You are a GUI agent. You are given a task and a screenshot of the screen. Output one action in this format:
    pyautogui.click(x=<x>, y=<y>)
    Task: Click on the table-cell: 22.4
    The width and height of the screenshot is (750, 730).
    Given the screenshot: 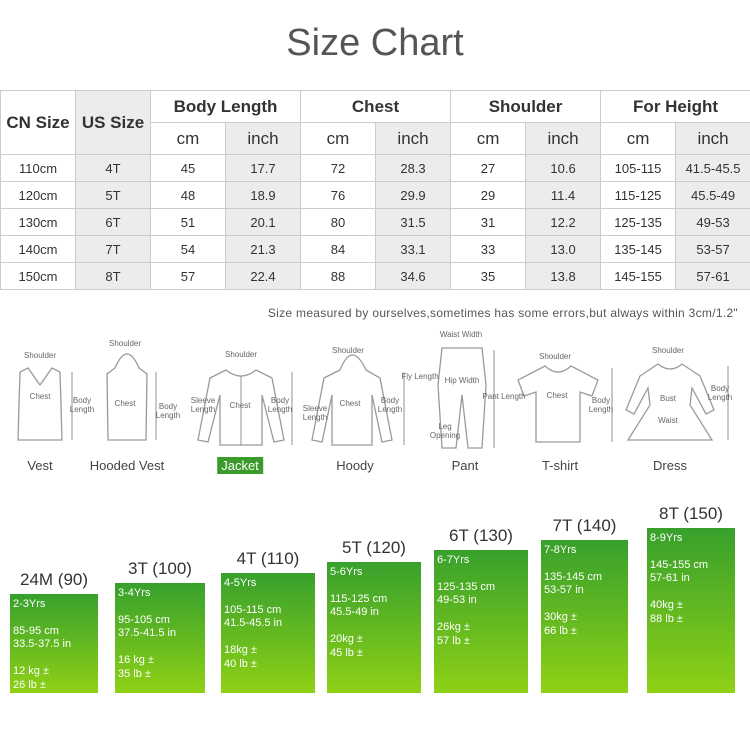 What is the action you would take?
    pyautogui.click(x=263, y=276)
    